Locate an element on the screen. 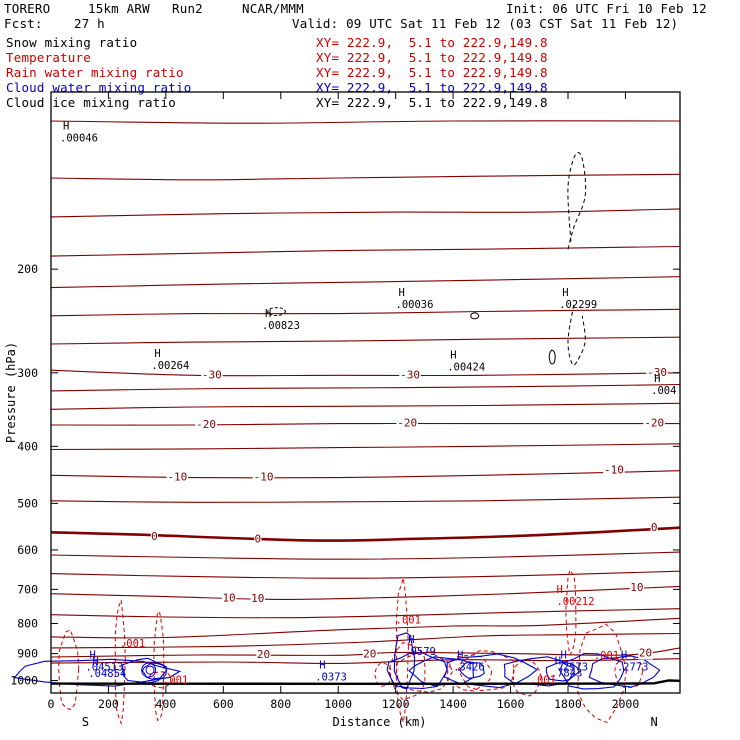 This screenshot has width=740, height=740. ice-max-marker-0: H is located at coordinates (66, 127).